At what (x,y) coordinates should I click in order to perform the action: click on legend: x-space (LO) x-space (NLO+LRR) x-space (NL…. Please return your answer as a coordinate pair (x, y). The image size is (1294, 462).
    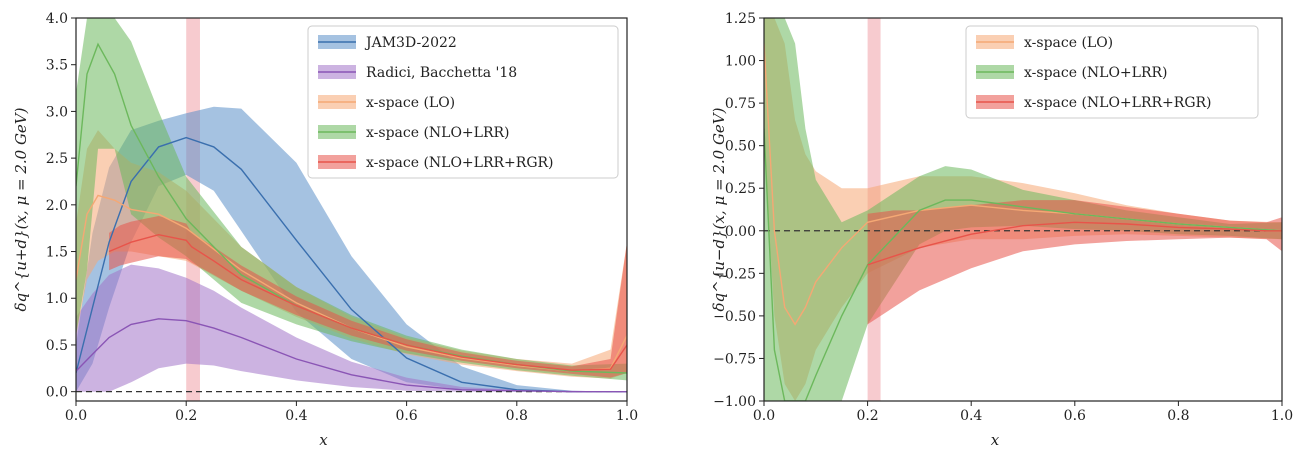
    Looking at the image, I should click on (1112, 72).